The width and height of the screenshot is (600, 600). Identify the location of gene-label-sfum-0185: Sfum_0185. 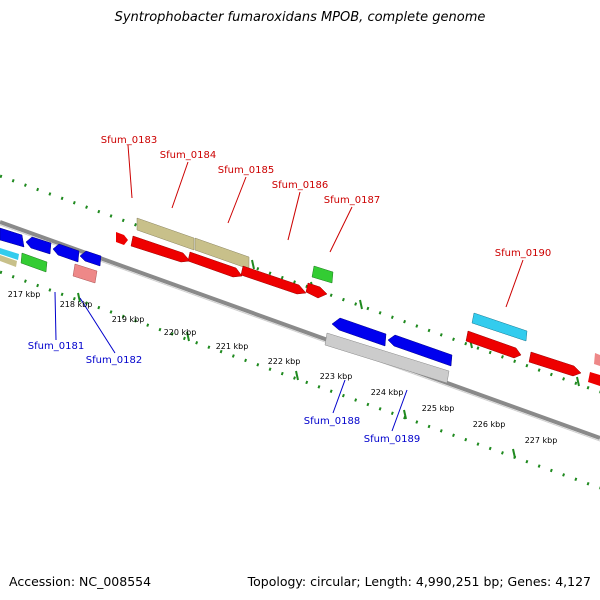
(246, 170).